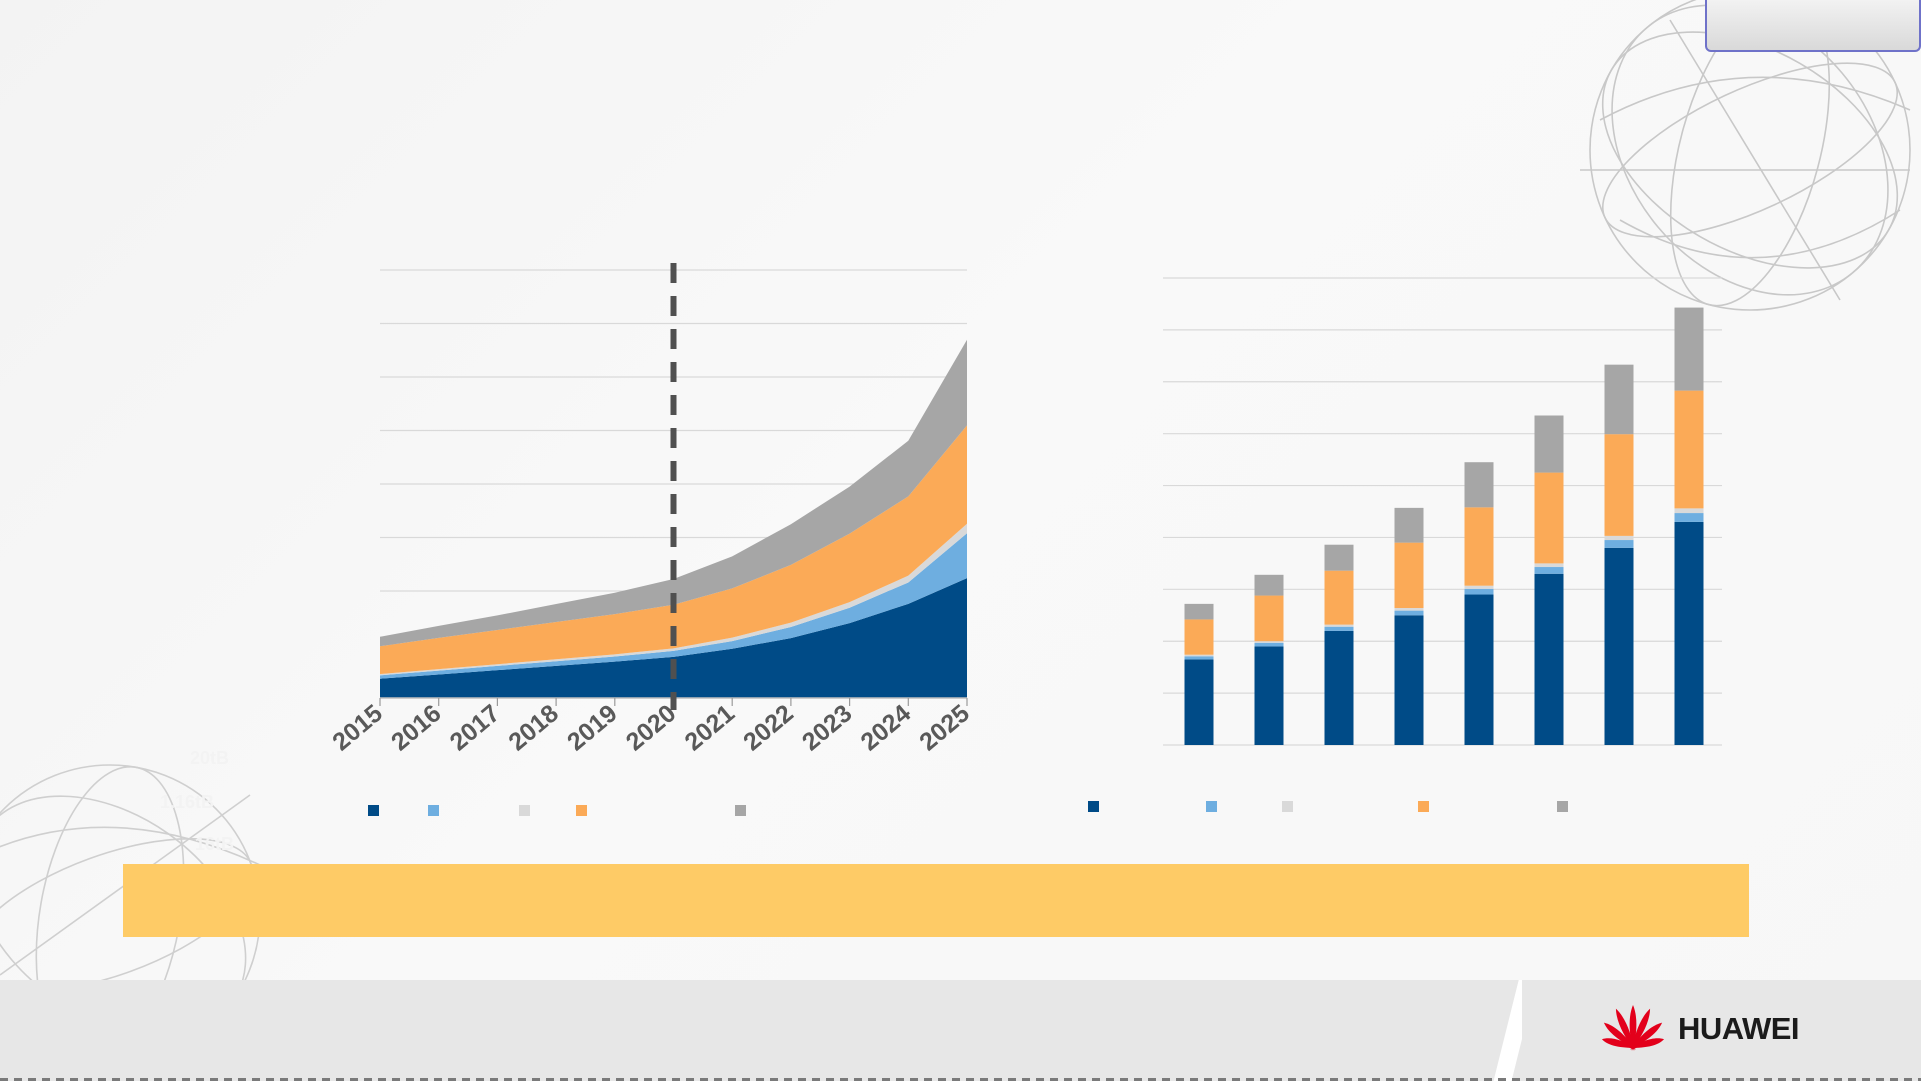  I want to click on top-right-tab, so click(1813, 26).